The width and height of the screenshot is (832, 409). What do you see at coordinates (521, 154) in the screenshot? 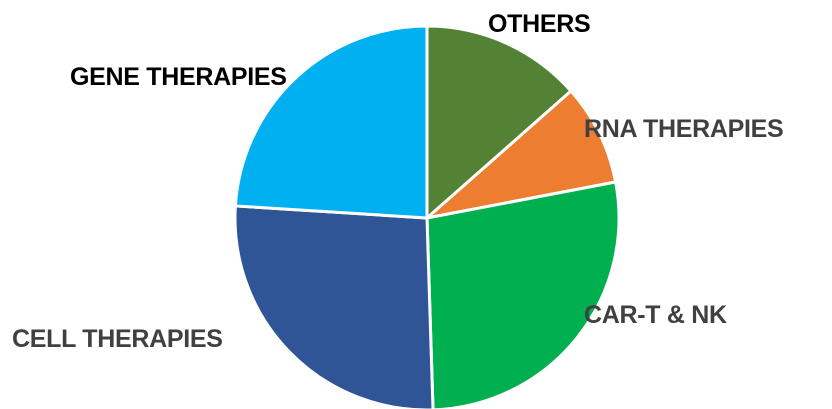
I see `pie-slice-rna-therapies` at bounding box center [521, 154].